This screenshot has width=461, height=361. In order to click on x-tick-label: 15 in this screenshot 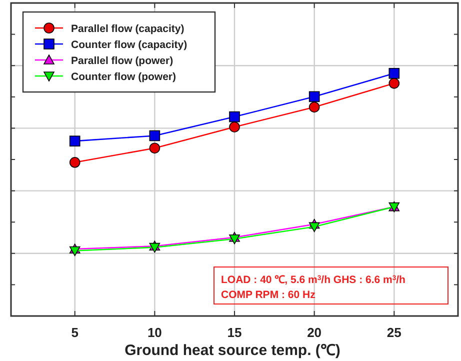, I will do `click(234, 332)`.